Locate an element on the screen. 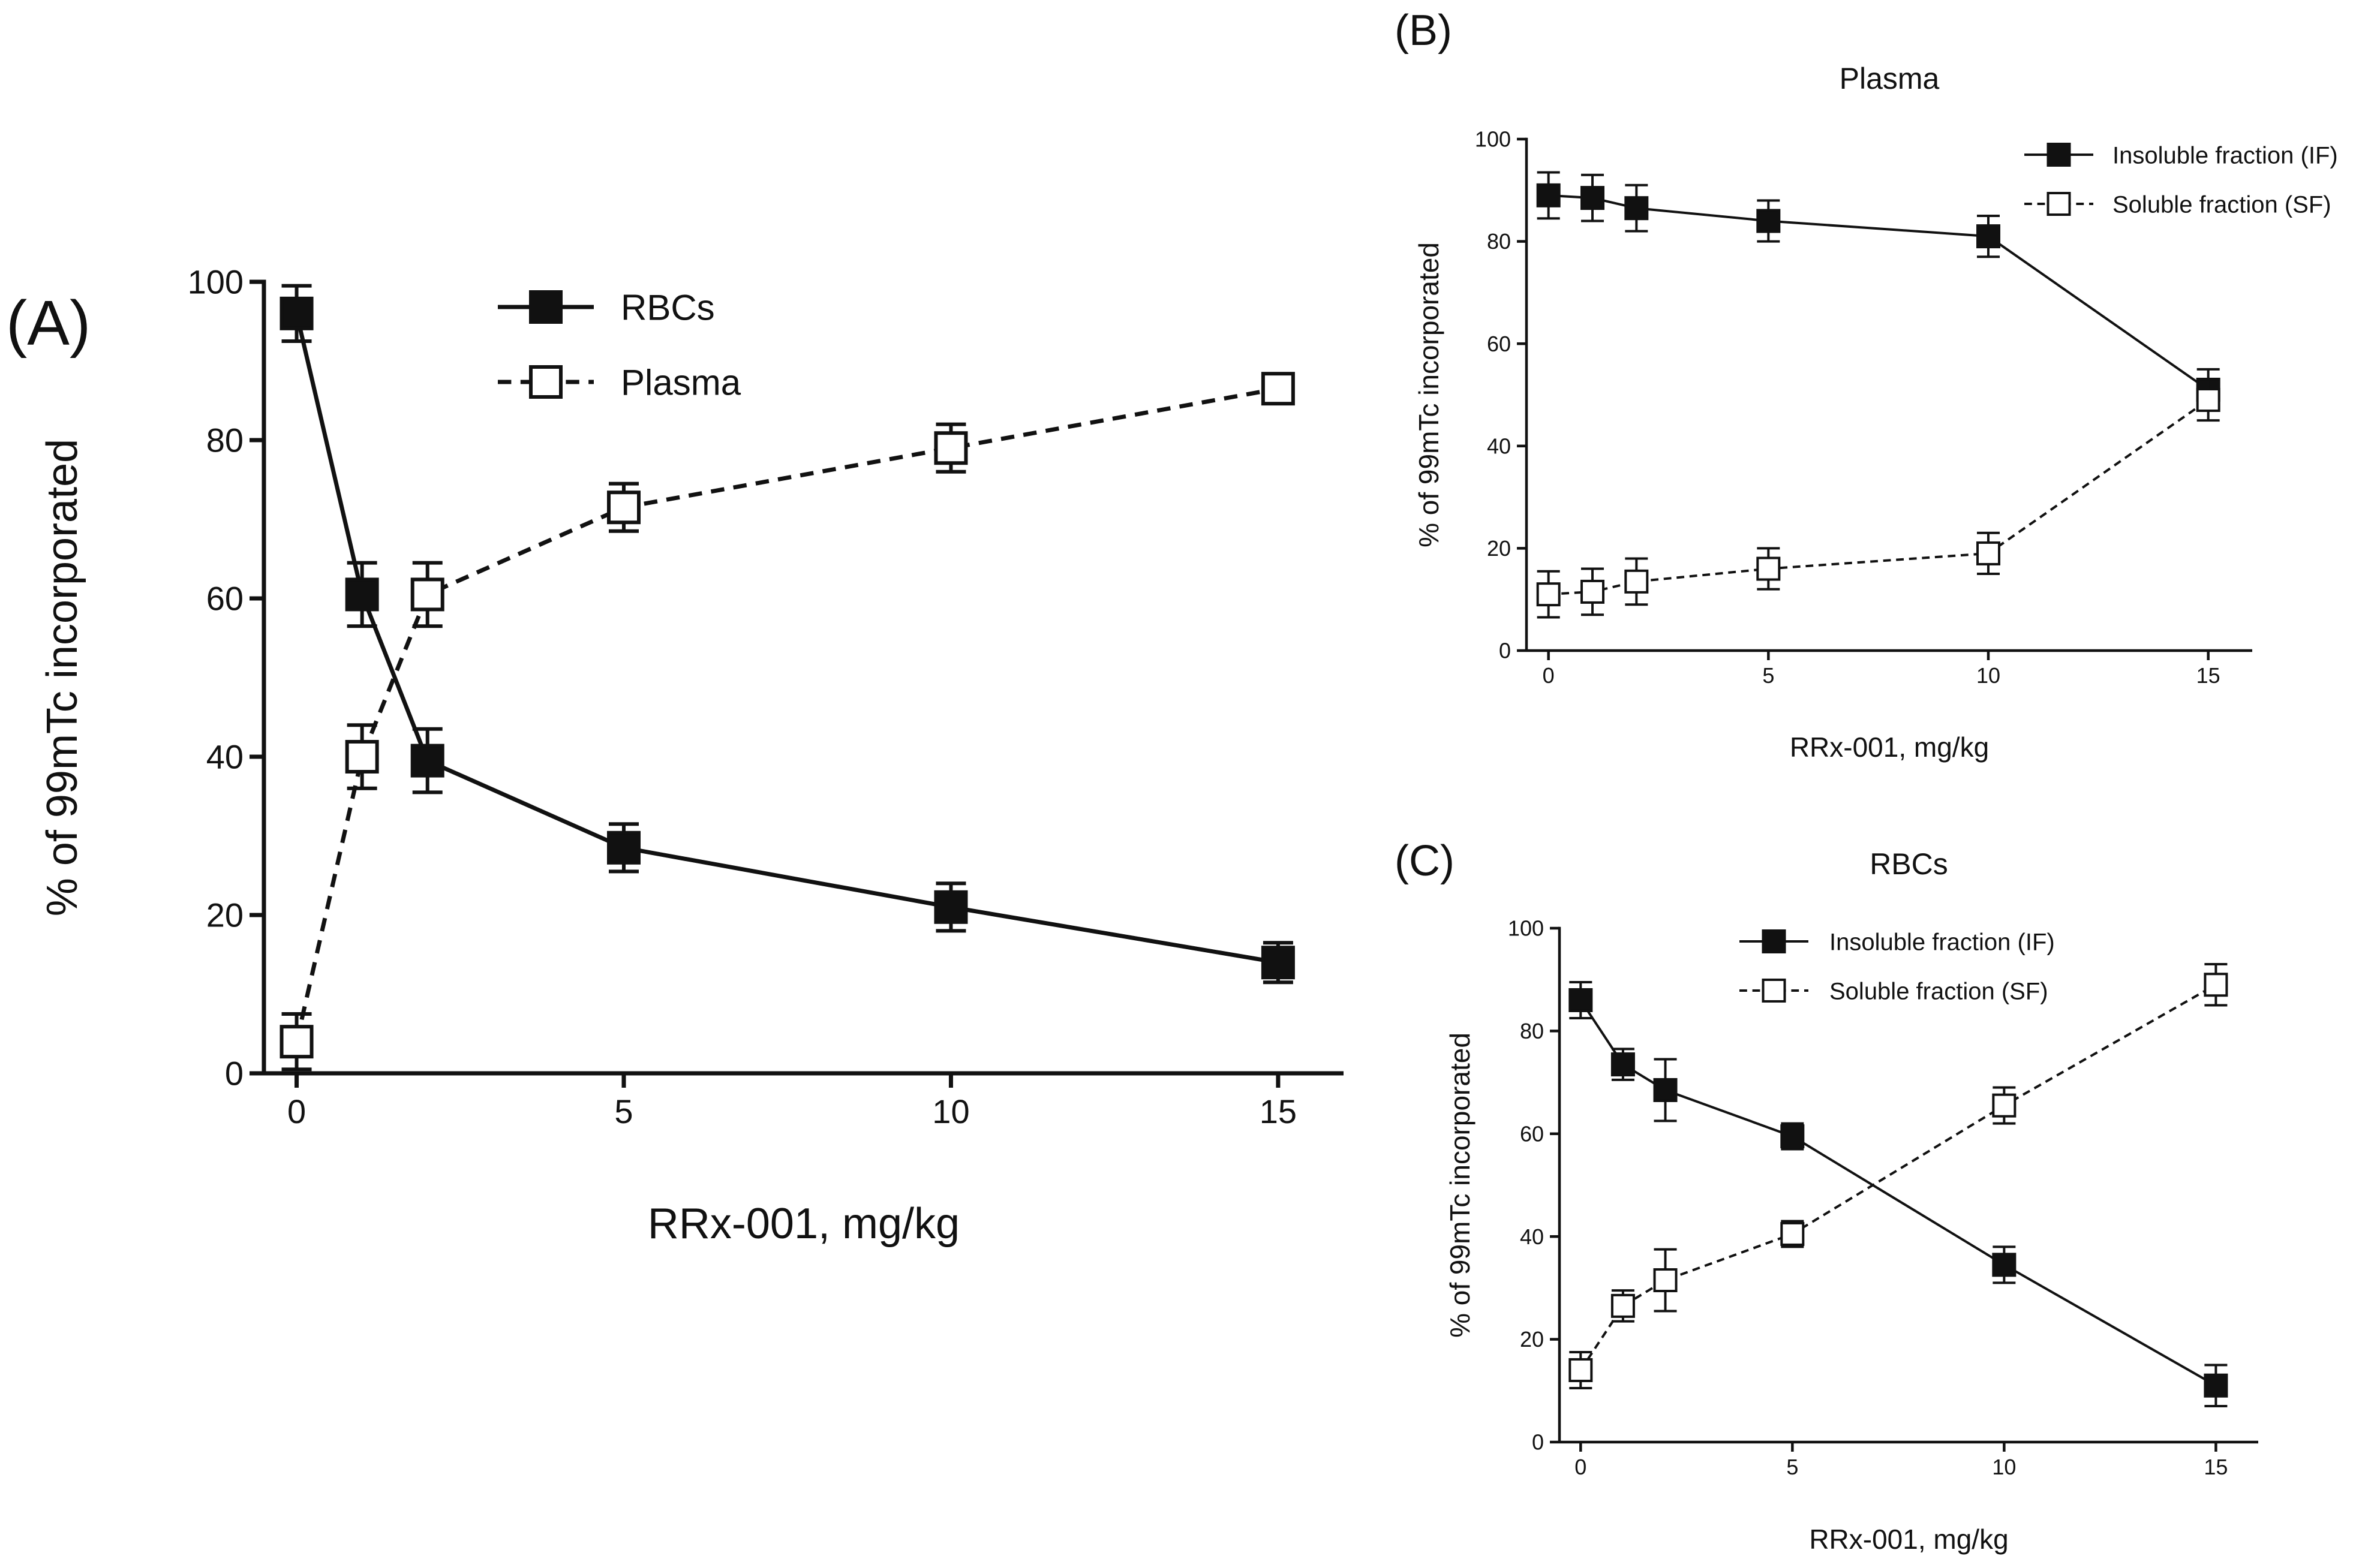 The image size is (2356, 1568). chart-title: RBCs is located at coordinates (1909, 864).